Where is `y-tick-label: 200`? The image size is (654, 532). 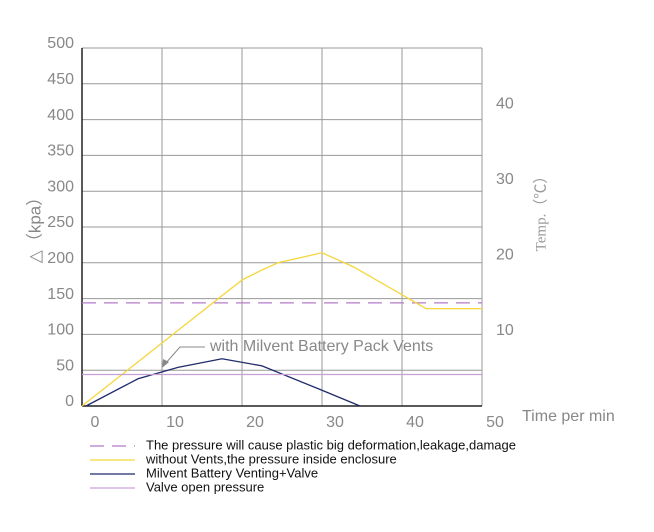 y-tick-label: 200 is located at coordinates (60, 258).